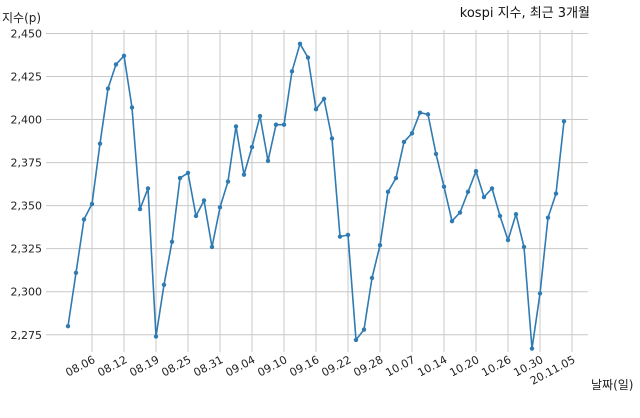 The image size is (640, 418). Describe the element at coordinates (400, 366) in the screenshot. I see `x-tick-label: 10.07` at that location.